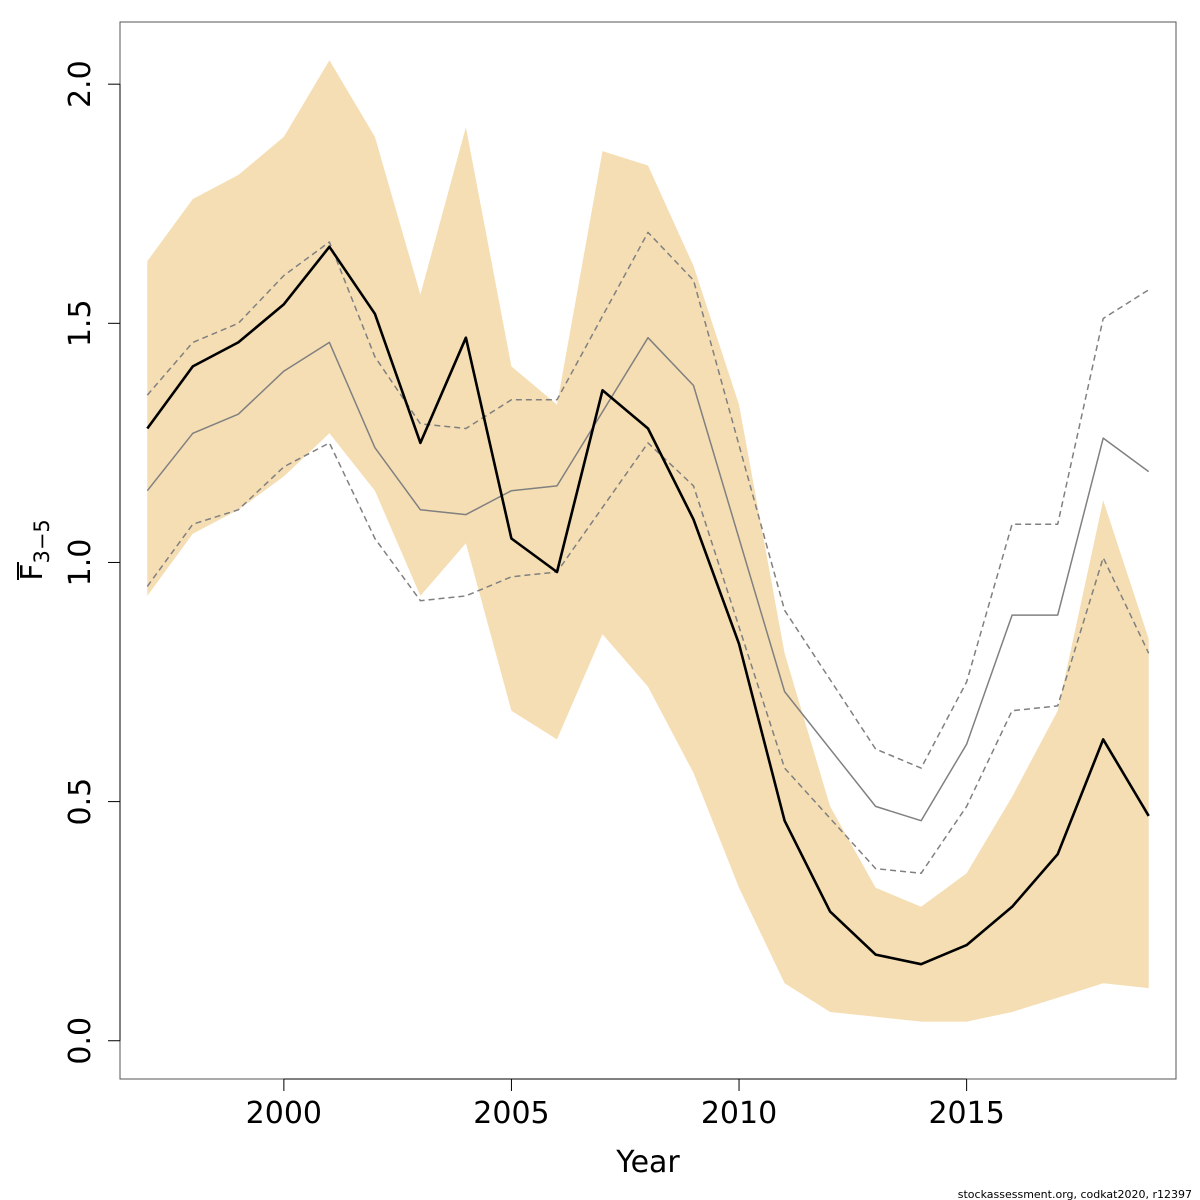 Image resolution: width=1200 pixels, height=1200 pixels. Describe the element at coordinates (80, 802) in the screenshot. I see `y-tick-label: 0.5` at that location.